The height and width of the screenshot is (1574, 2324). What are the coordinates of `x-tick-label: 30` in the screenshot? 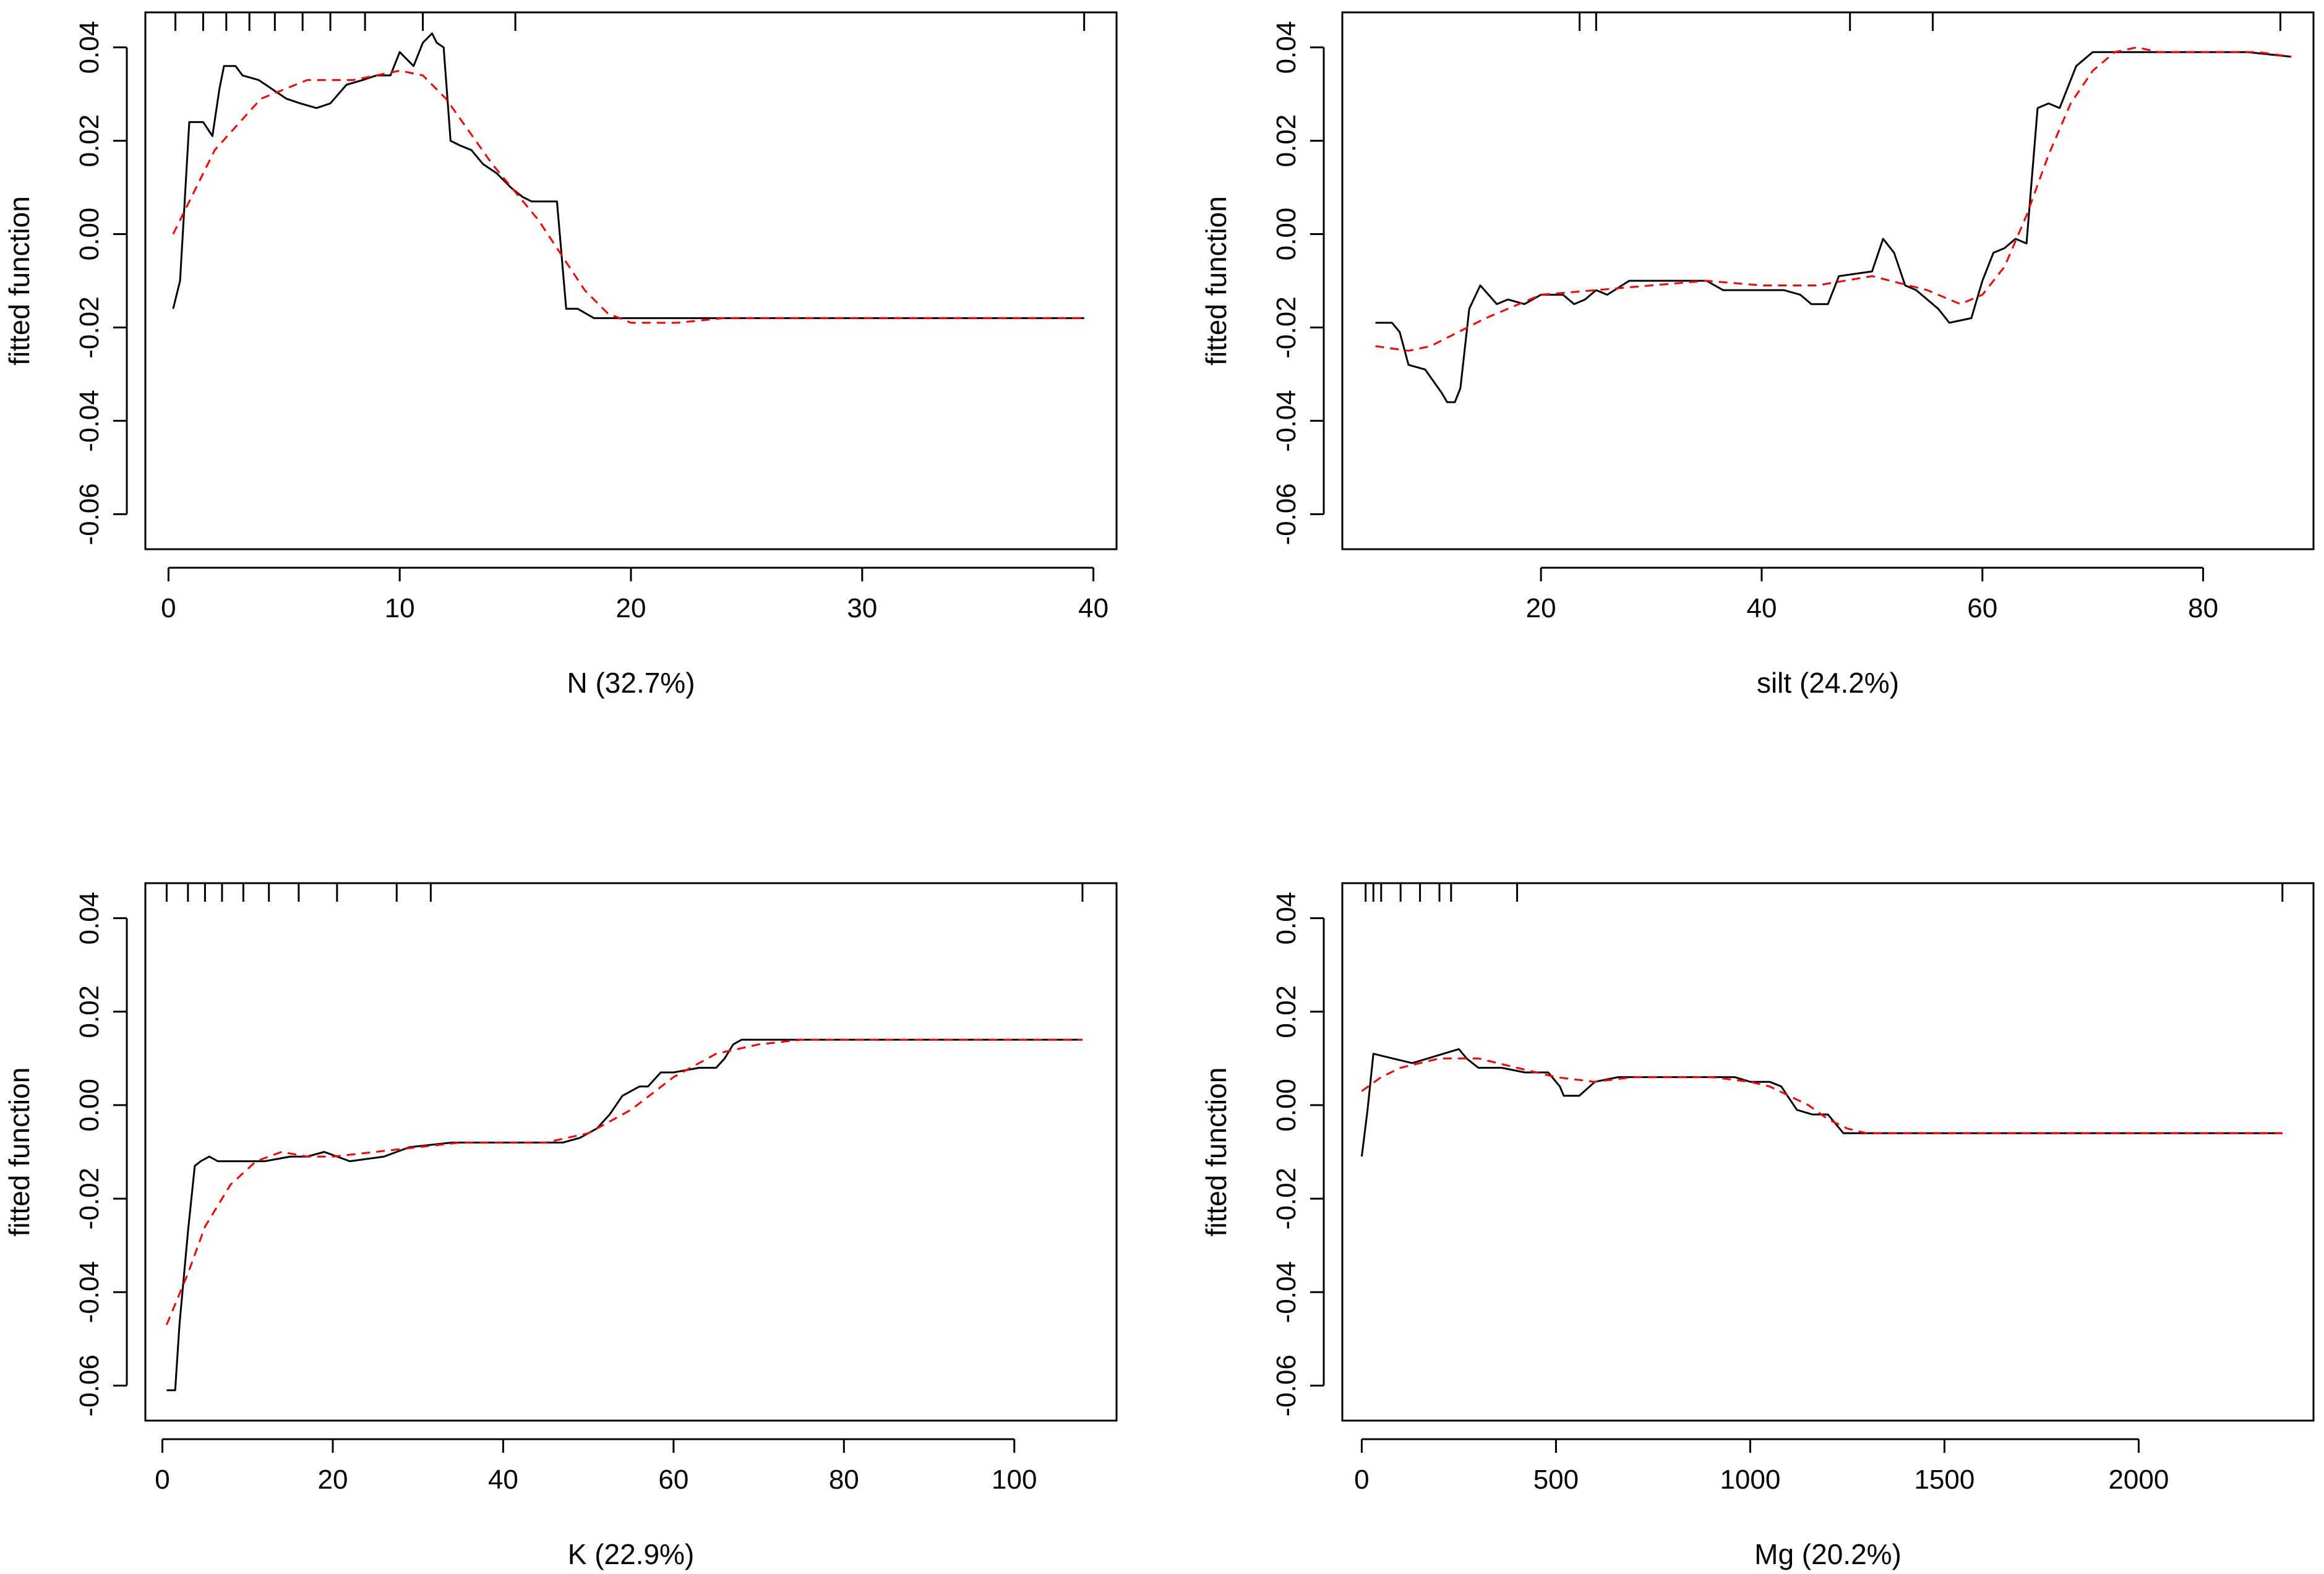 It's located at (862, 608).